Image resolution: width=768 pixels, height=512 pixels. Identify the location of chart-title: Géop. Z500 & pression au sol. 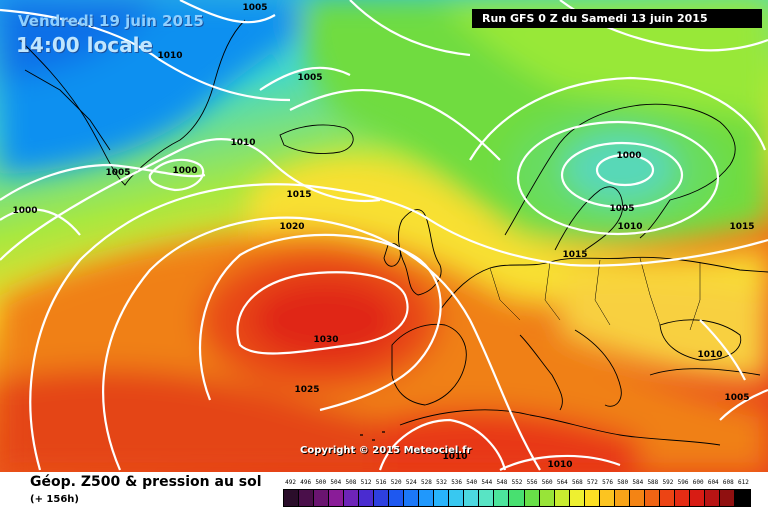
(146, 482).